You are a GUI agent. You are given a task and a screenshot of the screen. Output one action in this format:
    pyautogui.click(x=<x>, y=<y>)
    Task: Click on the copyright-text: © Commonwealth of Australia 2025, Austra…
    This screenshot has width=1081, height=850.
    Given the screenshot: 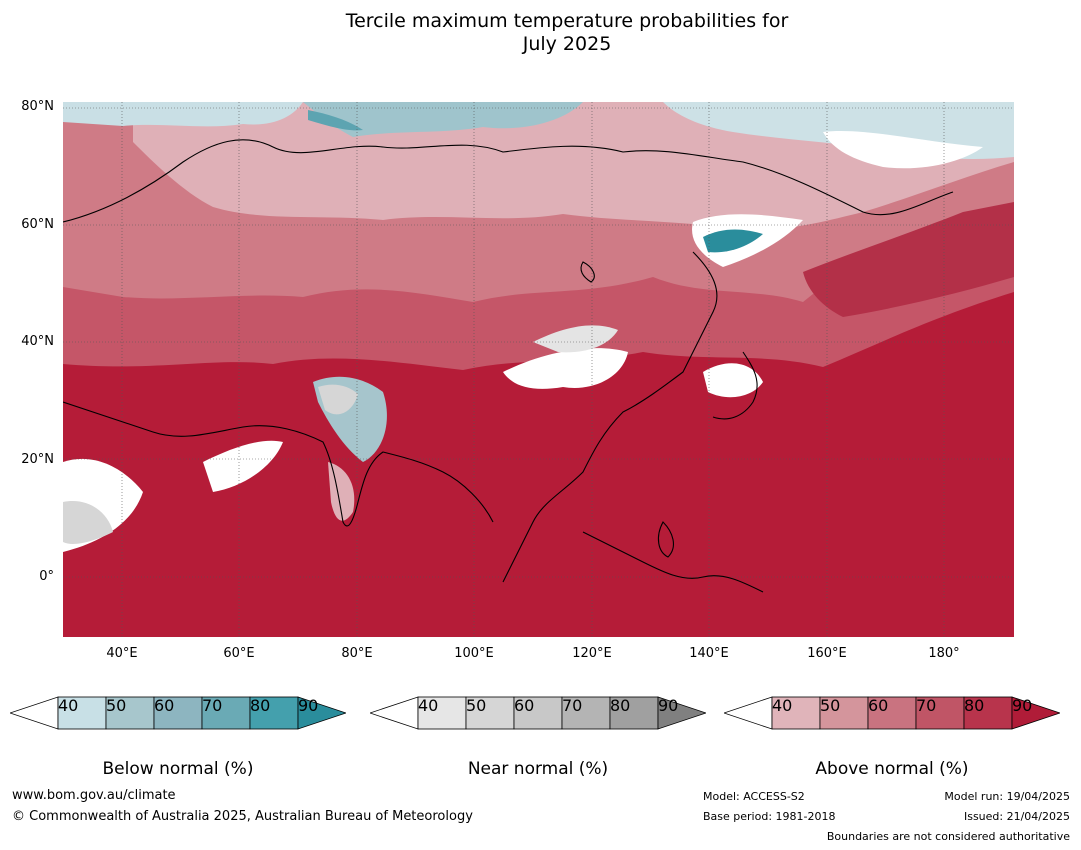 What is the action you would take?
    pyautogui.click(x=242, y=816)
    